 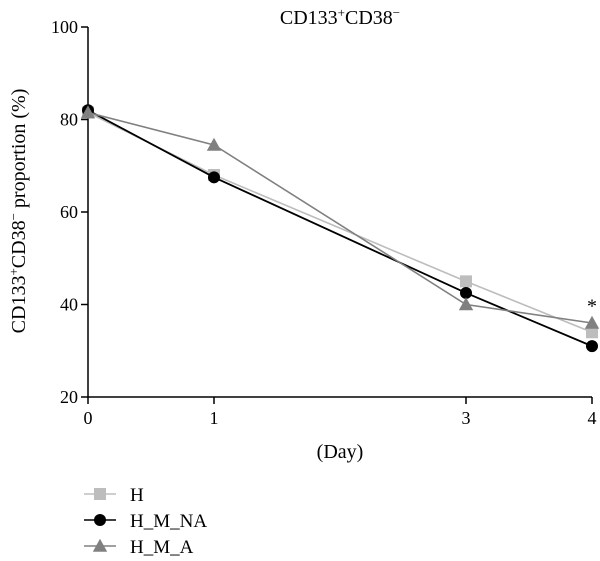 What do you see at coordinates (18, 211) in the screenshot?
I see `y-axis-title: CD133+CD38− proportion (%)` at bounding box center [18, 211].